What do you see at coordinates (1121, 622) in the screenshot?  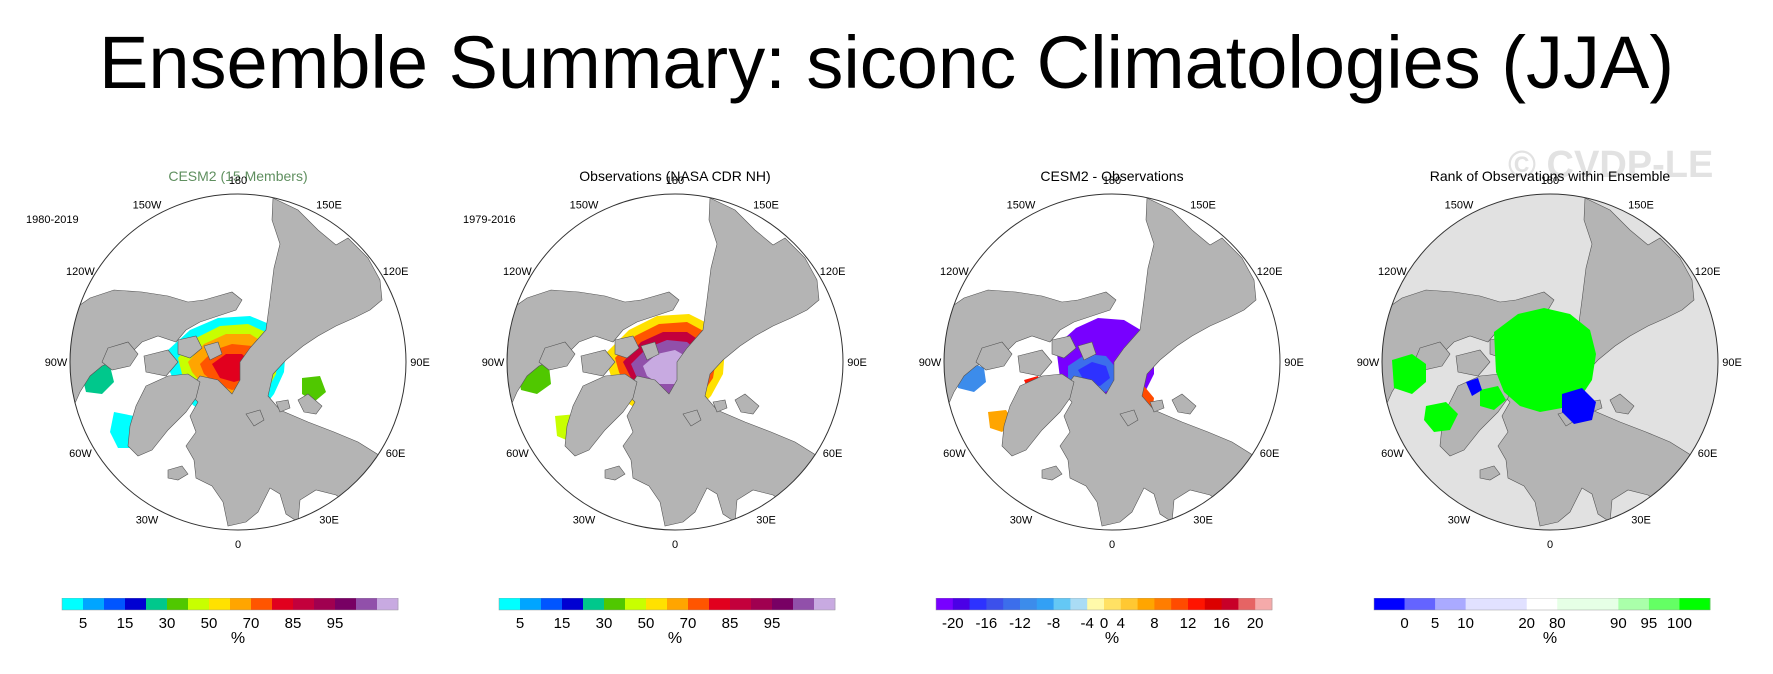 I see `colorbar-tick-label: 4` at bounding box center [1121, 622].